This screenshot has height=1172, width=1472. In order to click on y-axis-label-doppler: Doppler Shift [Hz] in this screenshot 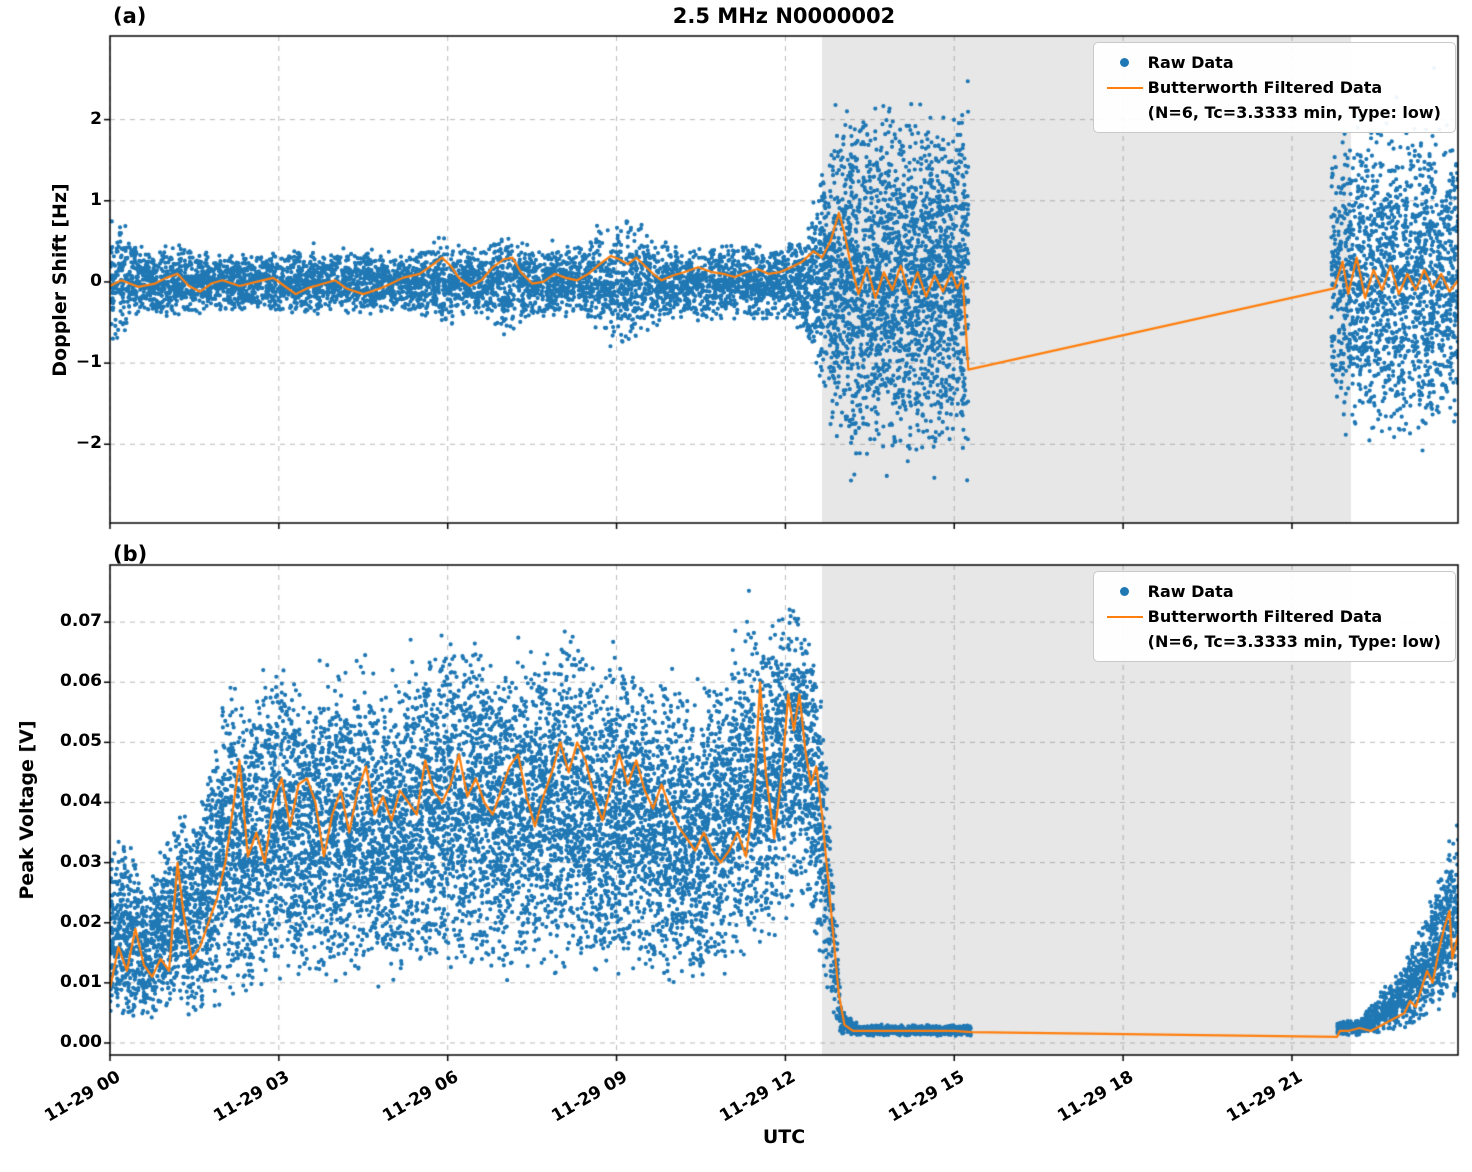, I will do `click(60, 280)`.